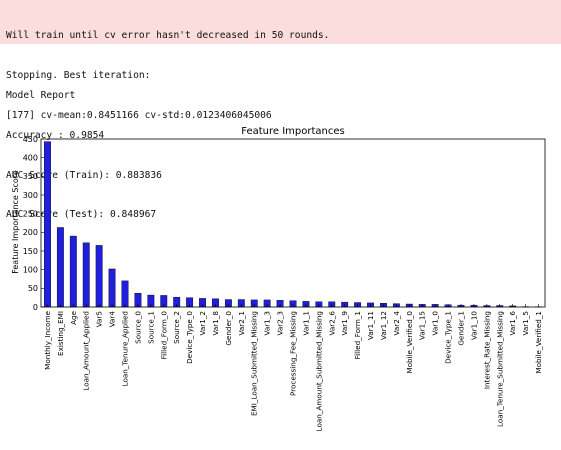 The image size is (561, 450). I want to click on x-tick-label: Age, so click(73, 317).